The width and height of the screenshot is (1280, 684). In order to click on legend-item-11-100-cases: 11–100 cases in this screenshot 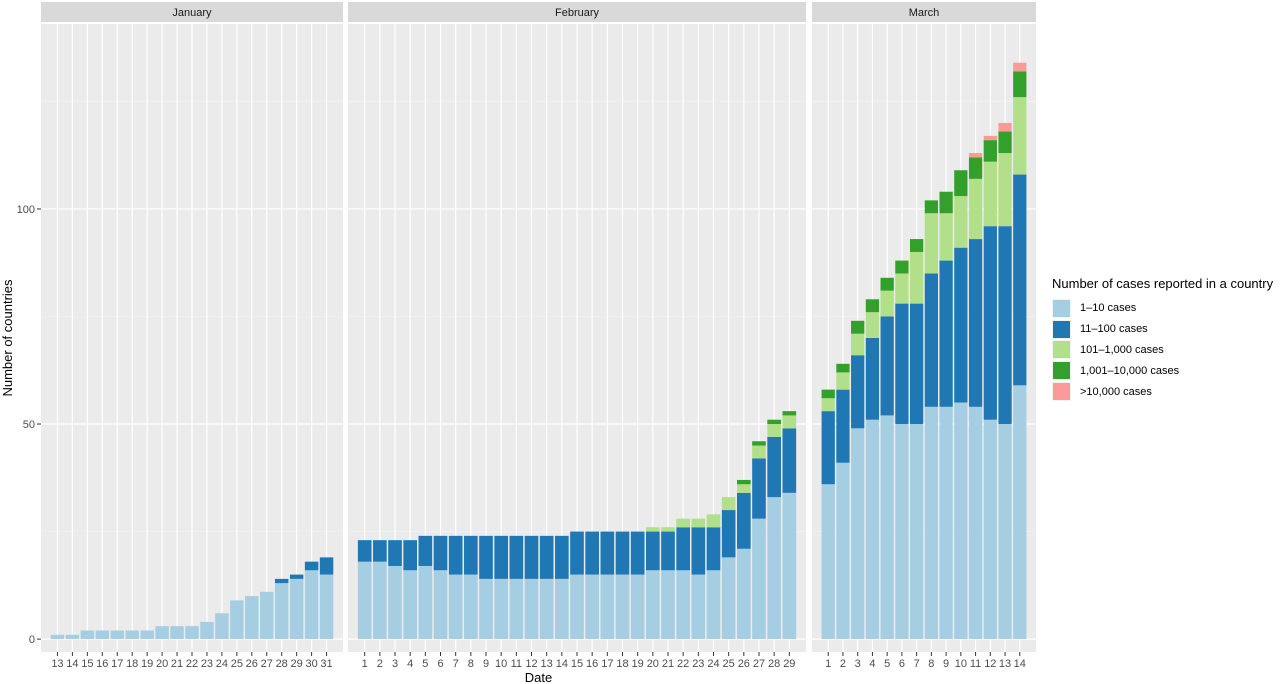, I will do `click(1165, 329)`.